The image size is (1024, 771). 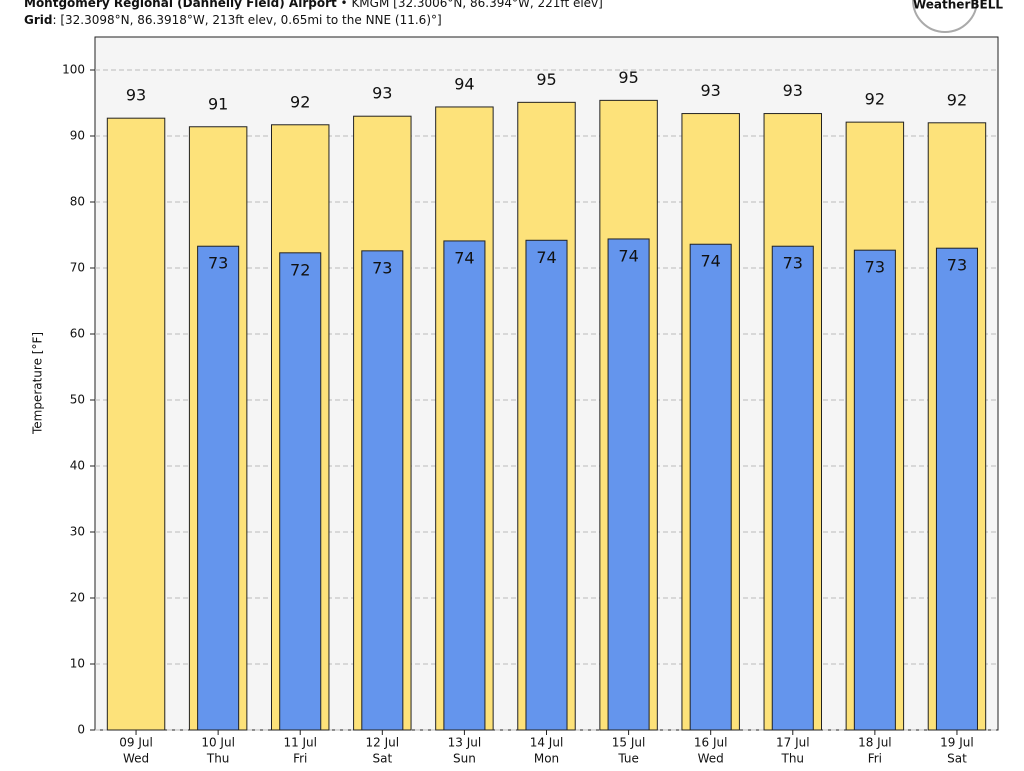 What do you see at coordinates (77, 202) in the screenshot?
I see `y-tick-label: 80` at bounding box center [77, 202].